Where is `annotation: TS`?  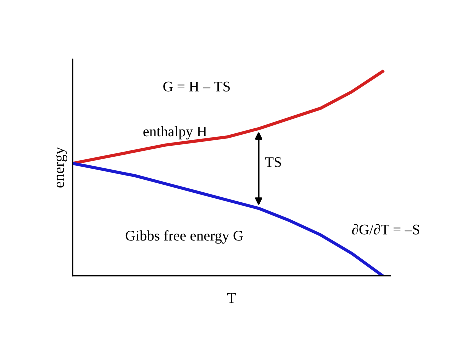 annotation: TS is located at coordinates (273, 163).